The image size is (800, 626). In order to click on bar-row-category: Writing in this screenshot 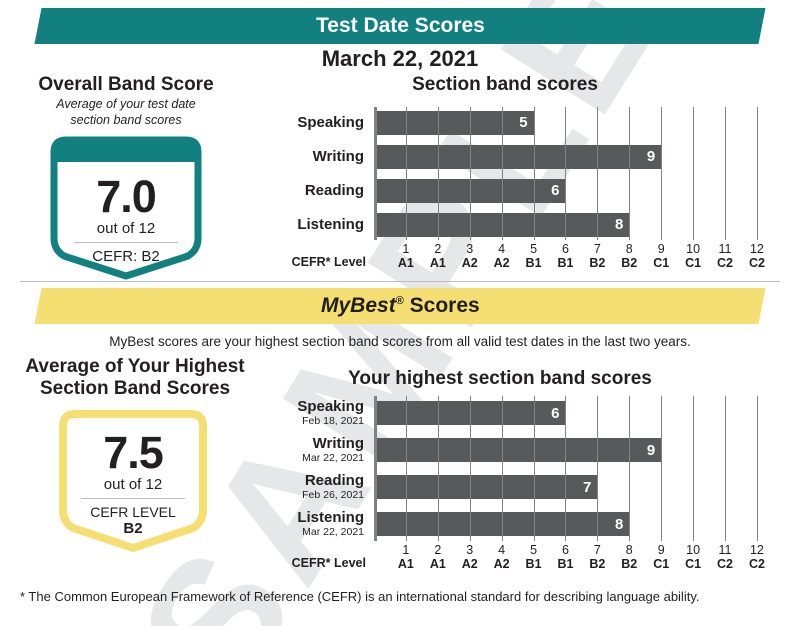, I will do `click(338, 156)`.